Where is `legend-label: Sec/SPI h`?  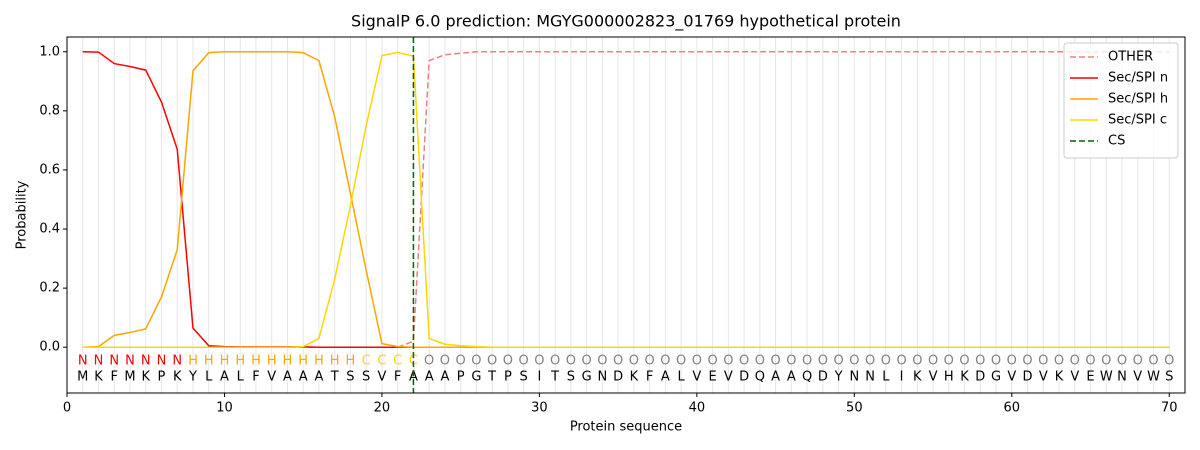 legend-label: Sec/SPI h is located at coordinates (1138, 99).